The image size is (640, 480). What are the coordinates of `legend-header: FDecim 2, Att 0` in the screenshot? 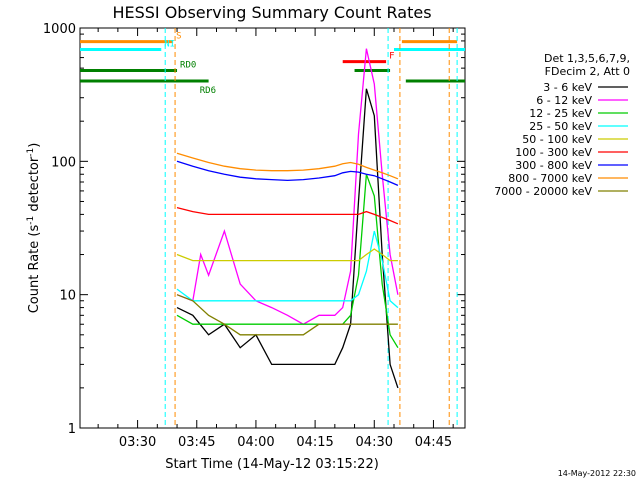 It's located at (587, 71).